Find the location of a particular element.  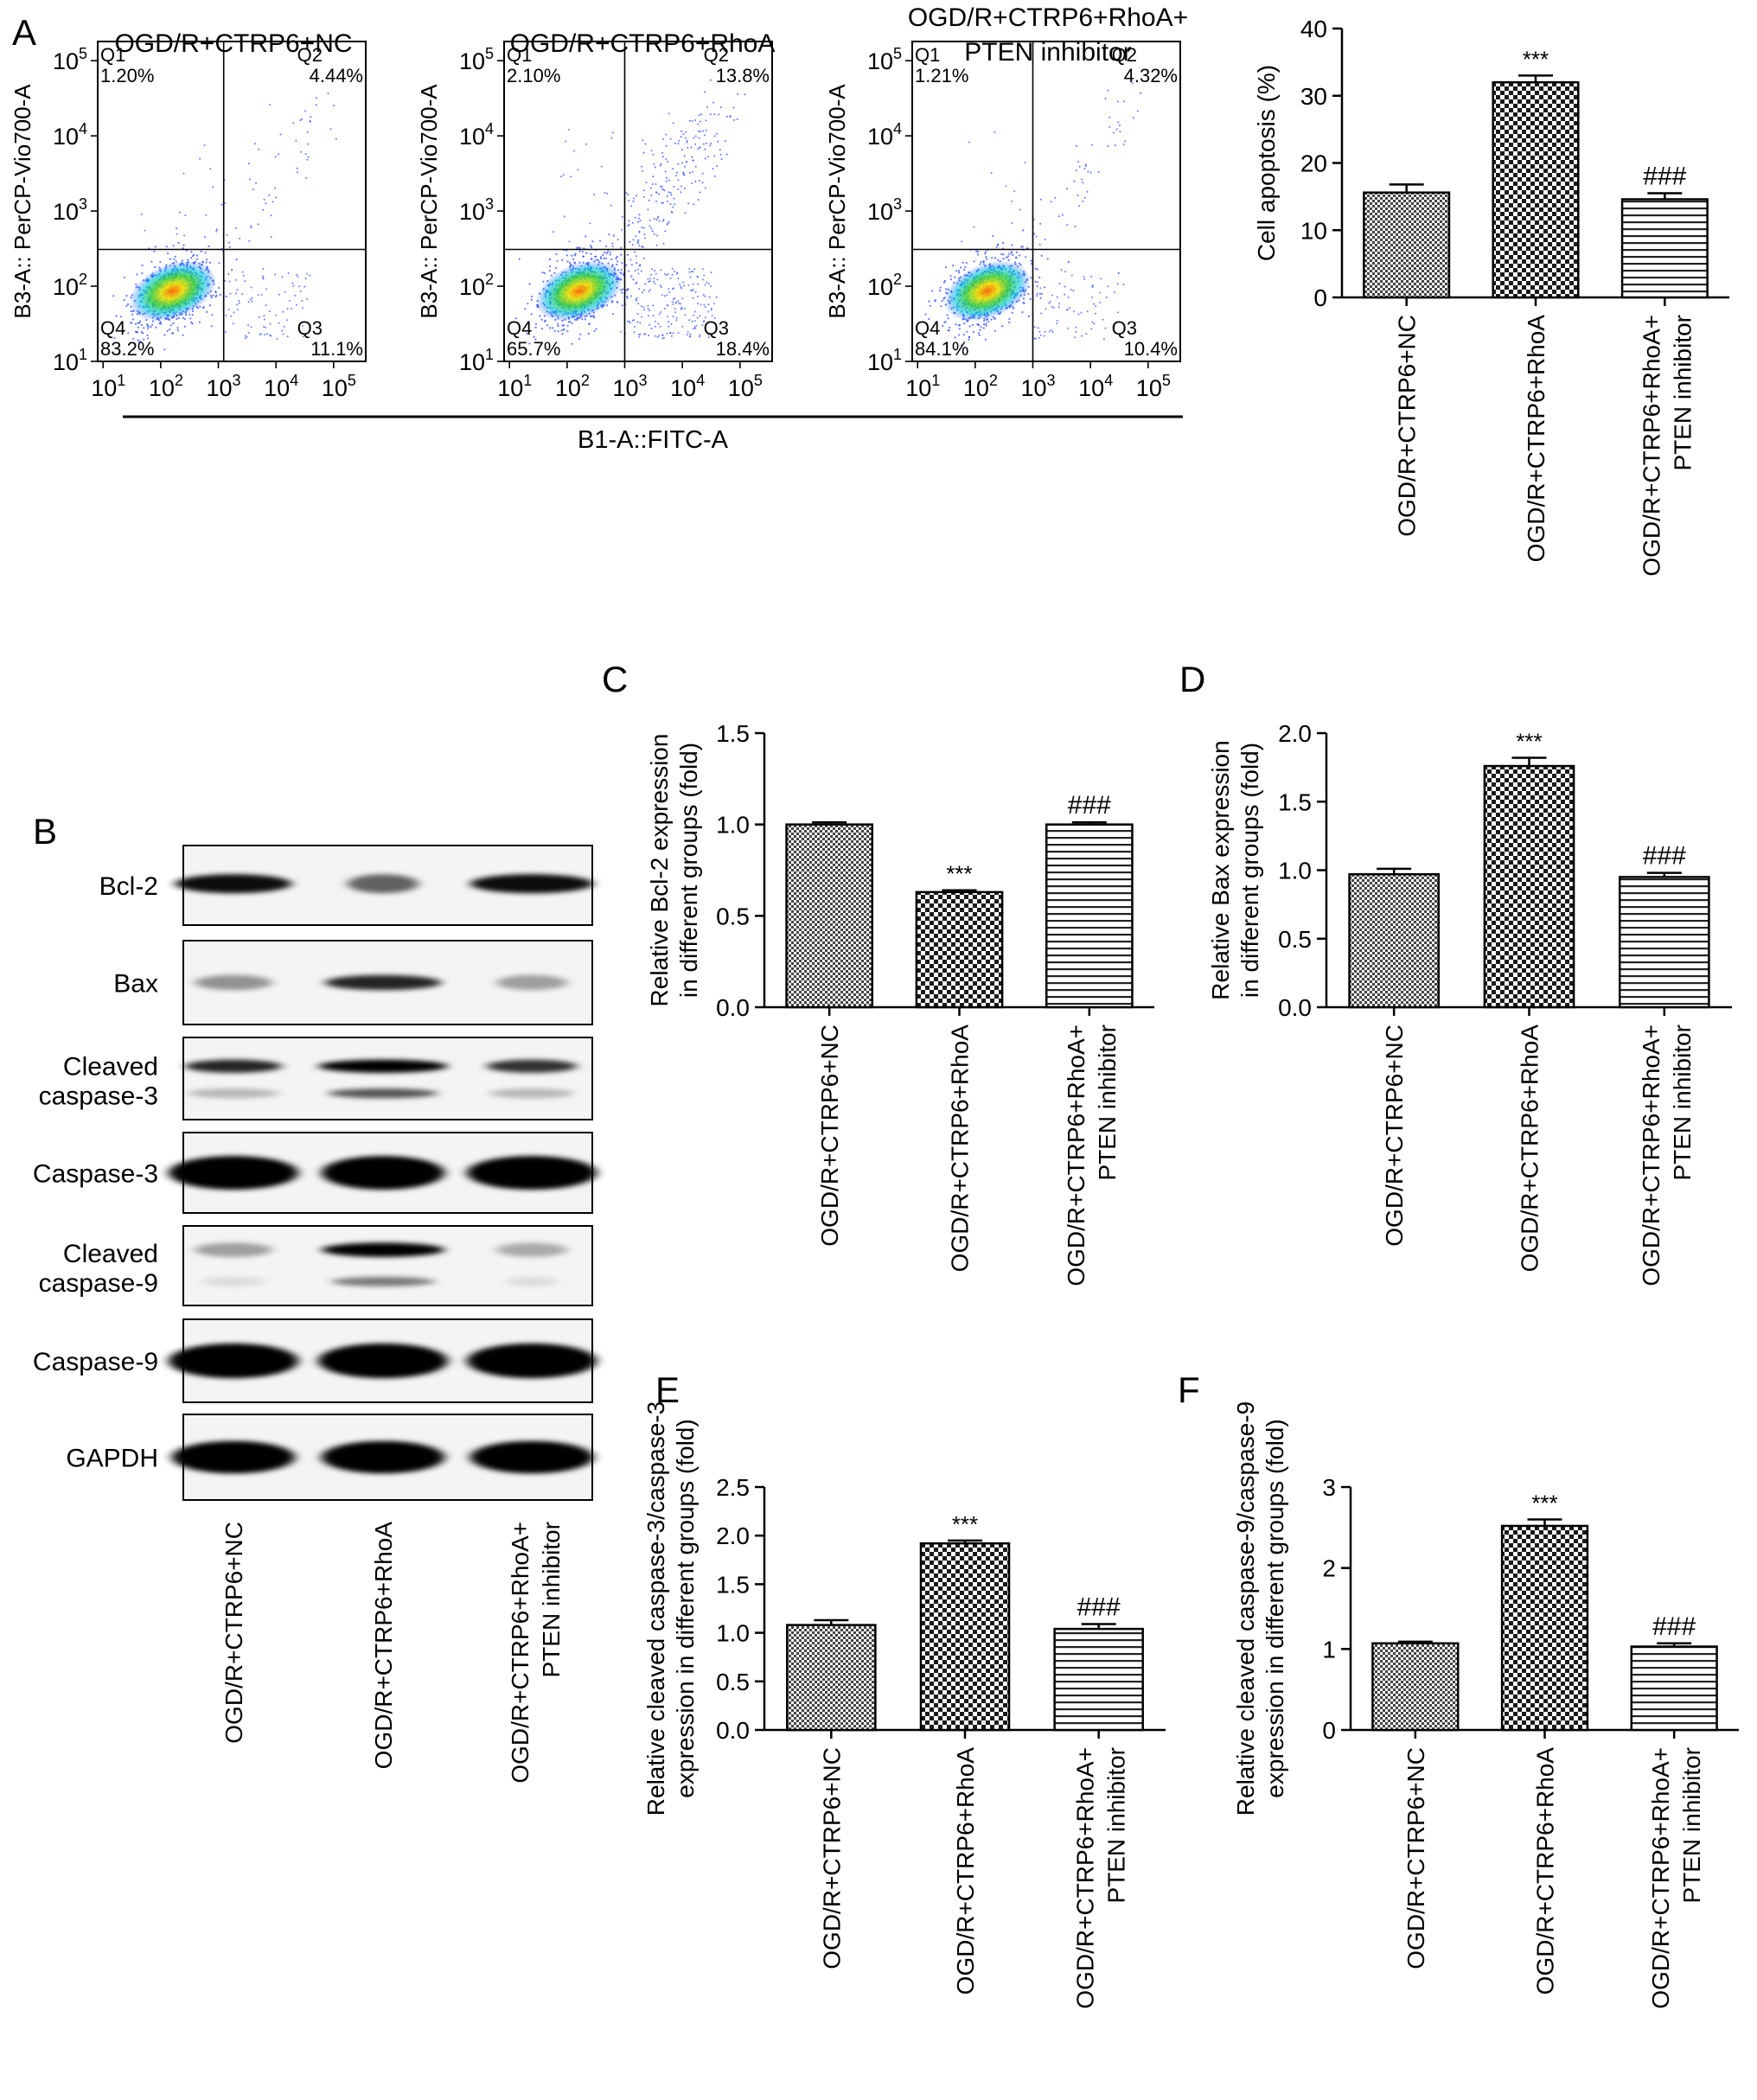

y-tick-label: 0 is located at coordinates (1329, 1730).